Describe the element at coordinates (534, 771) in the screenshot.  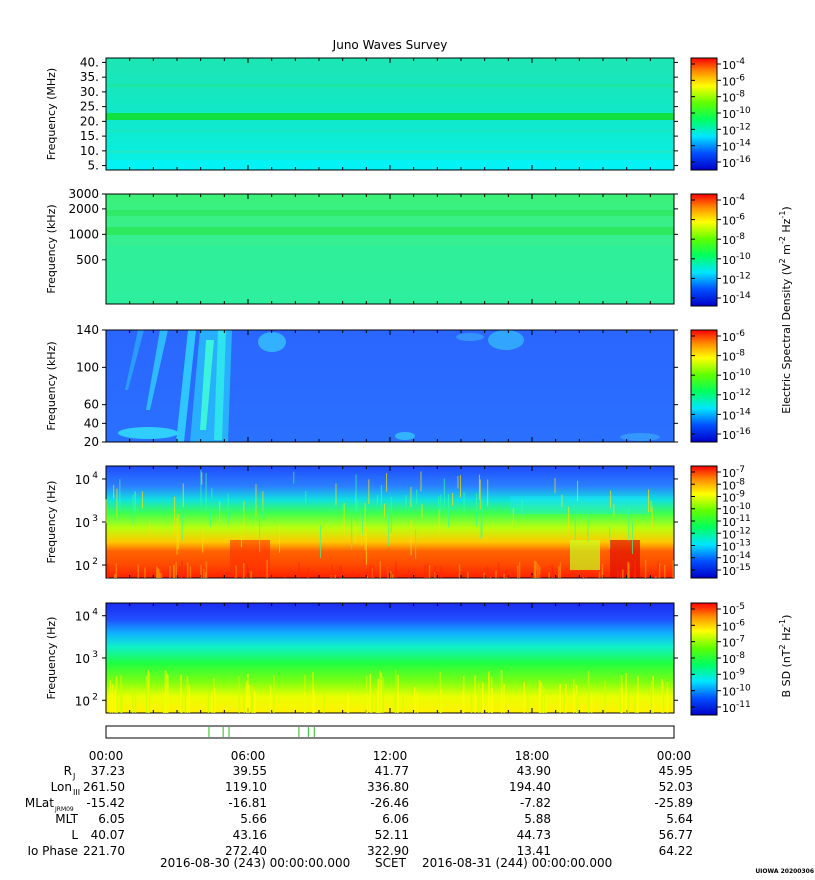
I see `ephemeris-value: 43.90` at that location.